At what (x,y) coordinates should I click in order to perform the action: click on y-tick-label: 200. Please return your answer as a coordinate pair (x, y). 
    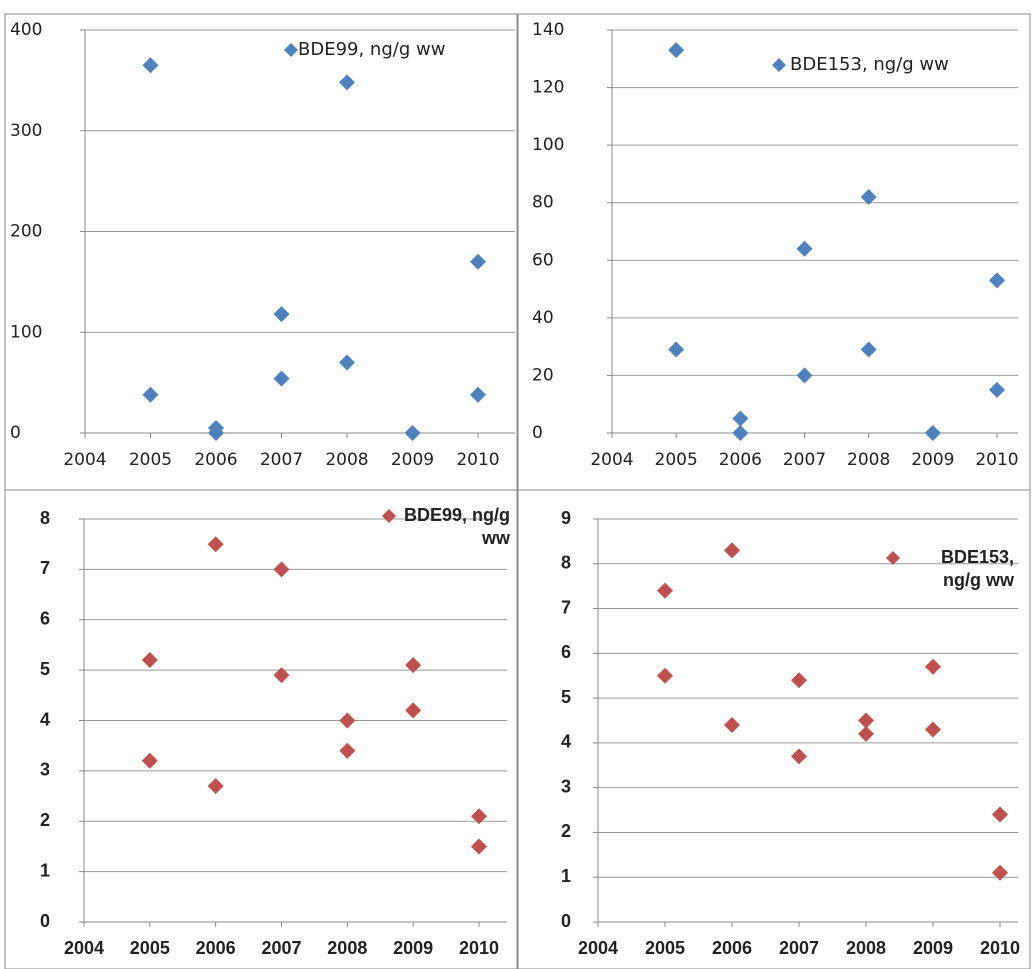
    Looking at the image, I should click on (26, 232).